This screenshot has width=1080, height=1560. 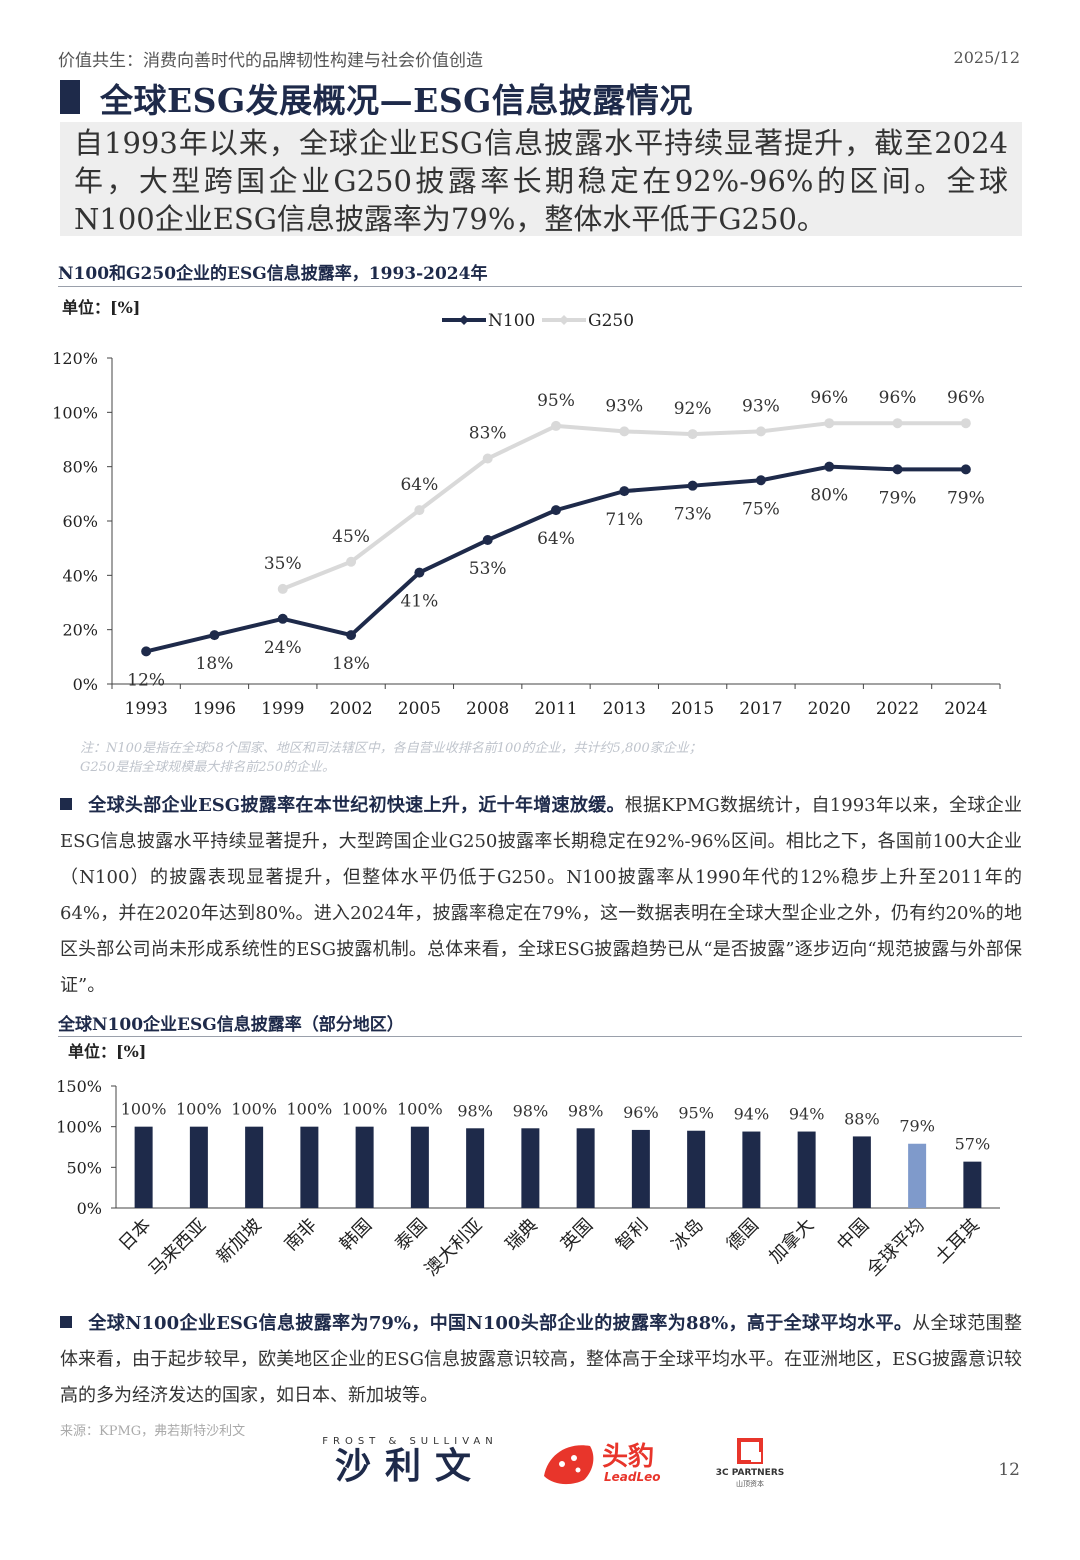 What do you see at coordinates (853, 1235) in the screenshot?
I see `x-tick-label: 中国` at bounding box center [853, 1235].